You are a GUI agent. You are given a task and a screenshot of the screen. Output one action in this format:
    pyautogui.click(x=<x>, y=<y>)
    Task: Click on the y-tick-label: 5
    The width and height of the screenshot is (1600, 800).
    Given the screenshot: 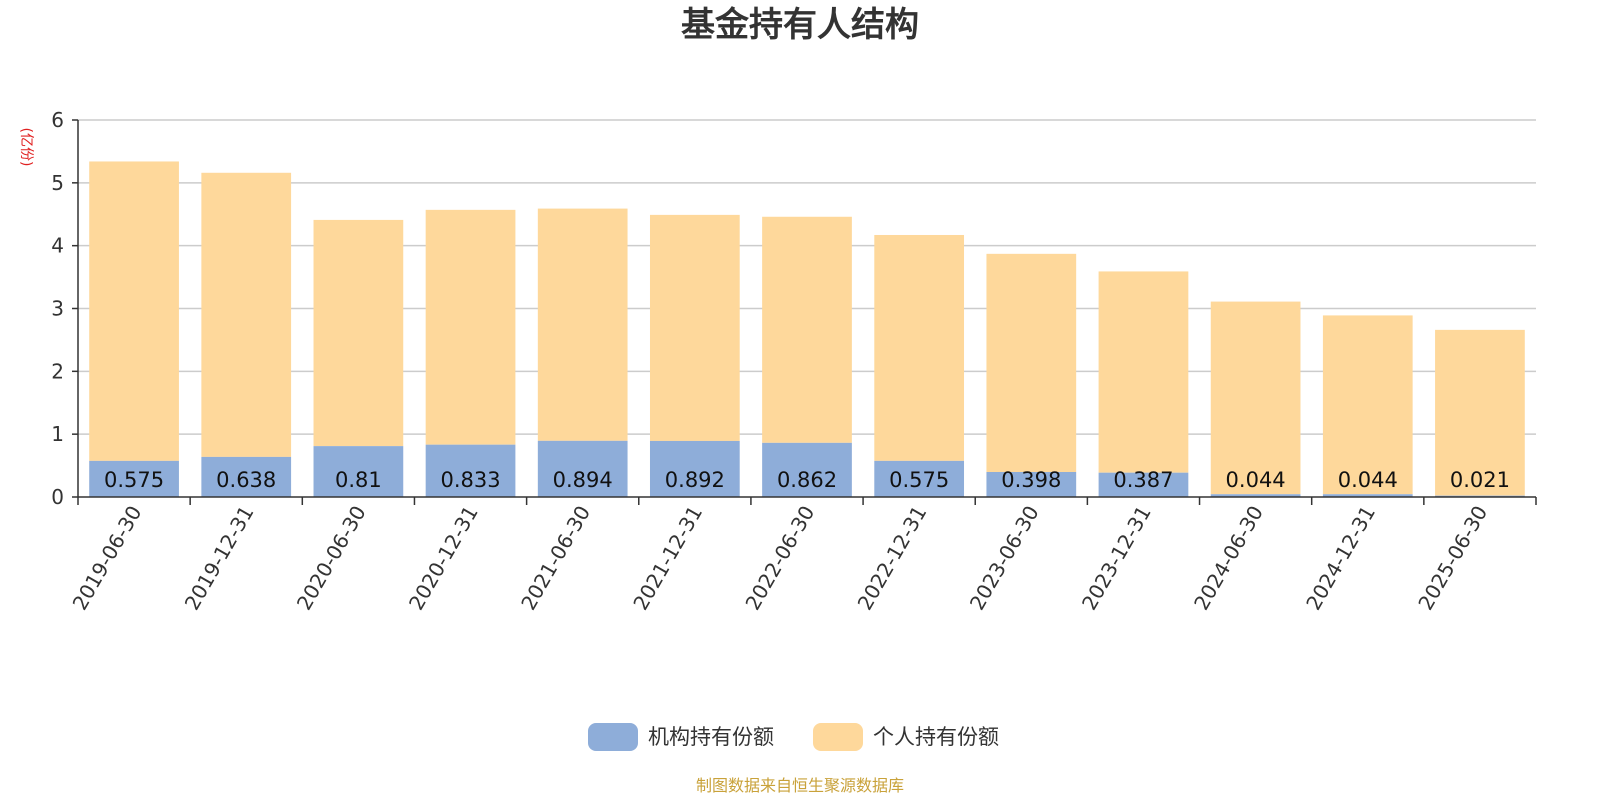 What is the action you would take?
    pyautogui.click(x=57, y=183)
    